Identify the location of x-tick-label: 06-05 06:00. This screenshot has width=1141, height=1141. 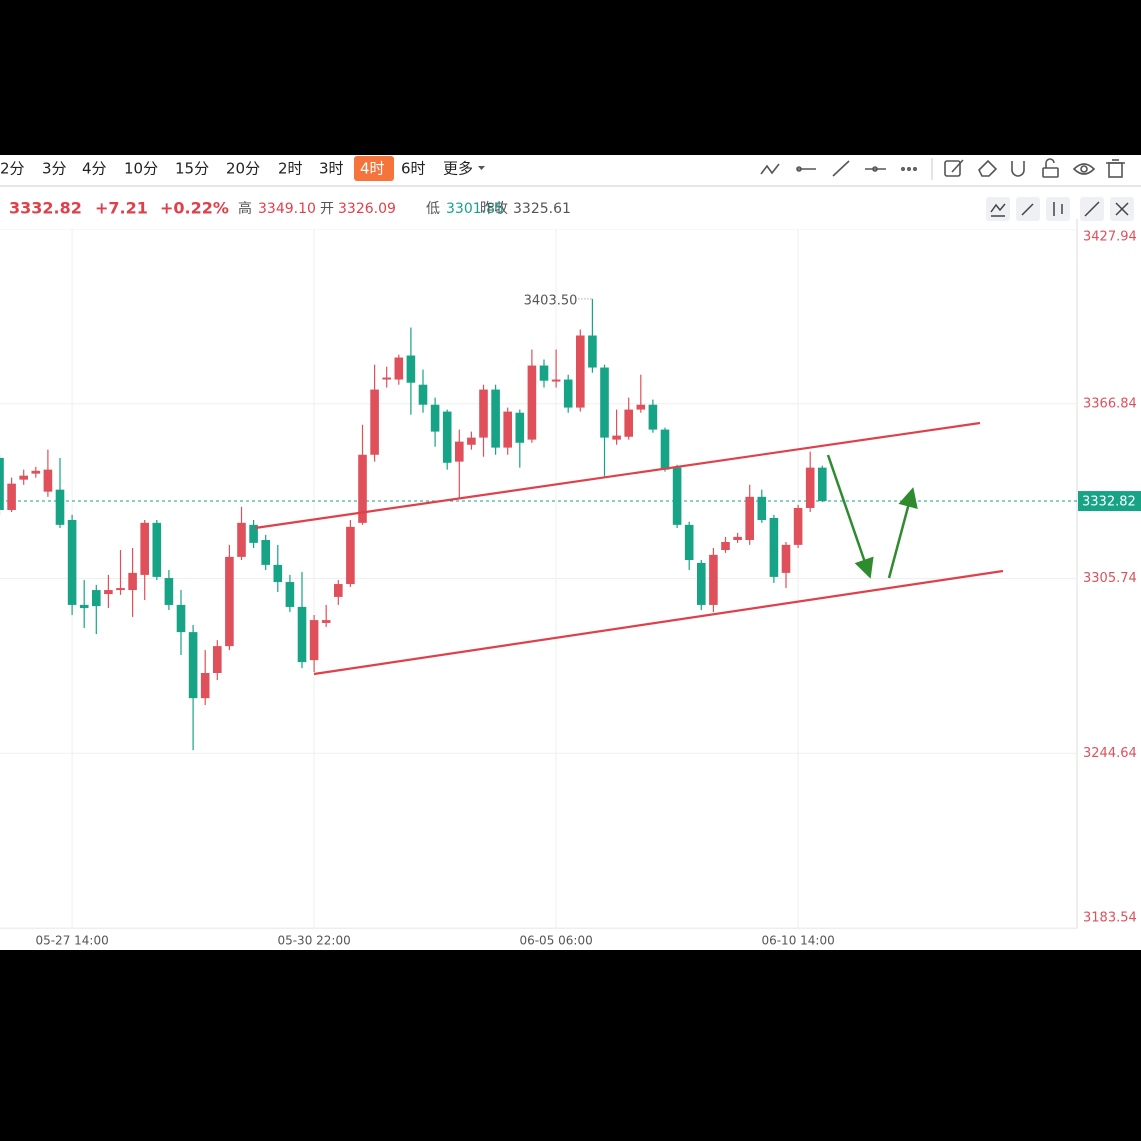
(555, 941).